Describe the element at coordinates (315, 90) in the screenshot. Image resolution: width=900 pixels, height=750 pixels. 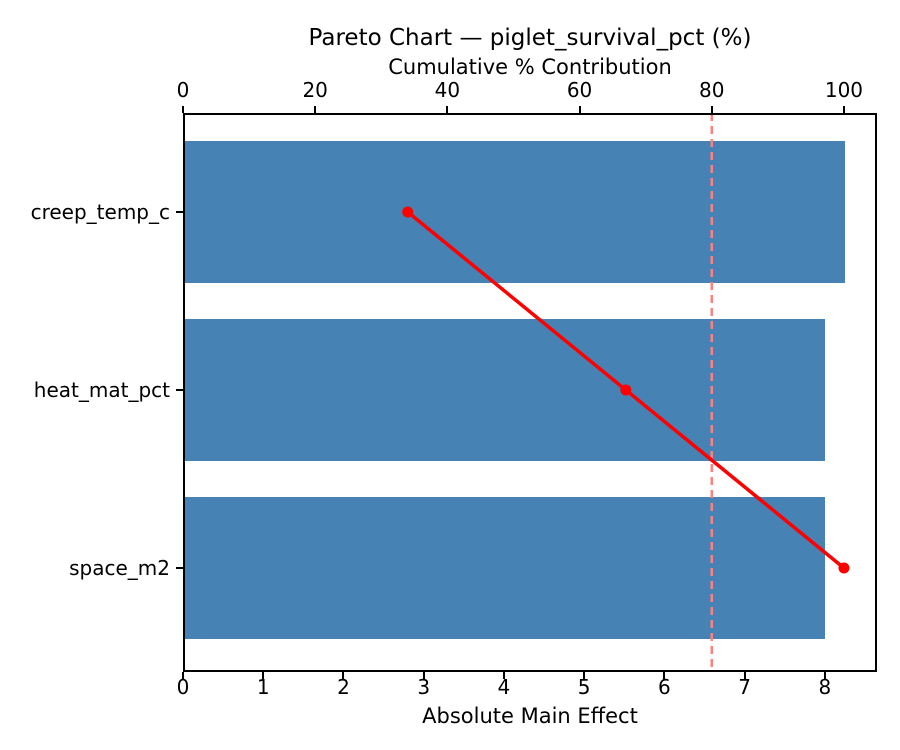
I see `top-tick-label: 20` at that location.